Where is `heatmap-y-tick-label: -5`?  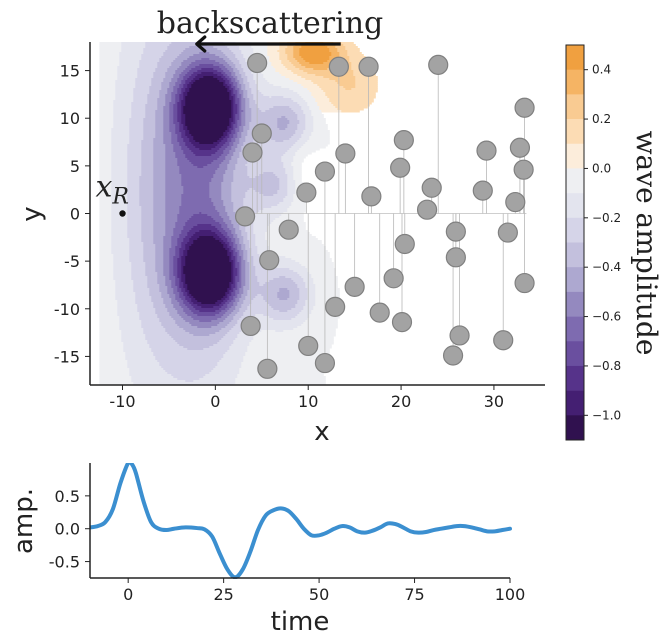
heatmap-y-tick-label: -5 is located at coordinates (72, 261).